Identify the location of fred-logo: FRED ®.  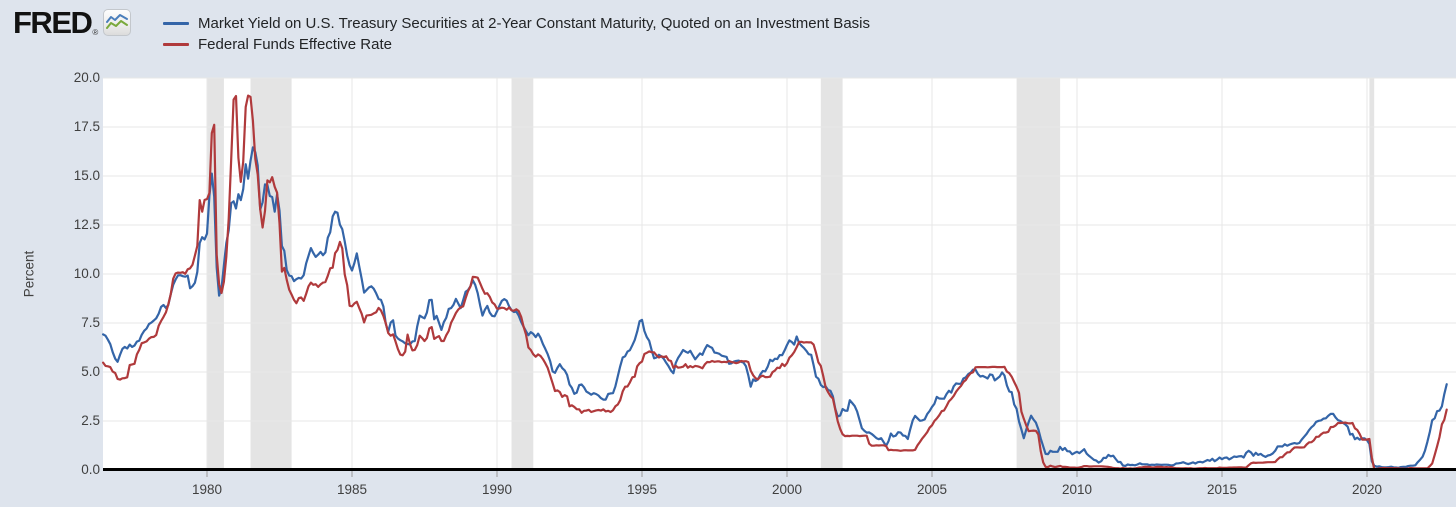
(72, 22).